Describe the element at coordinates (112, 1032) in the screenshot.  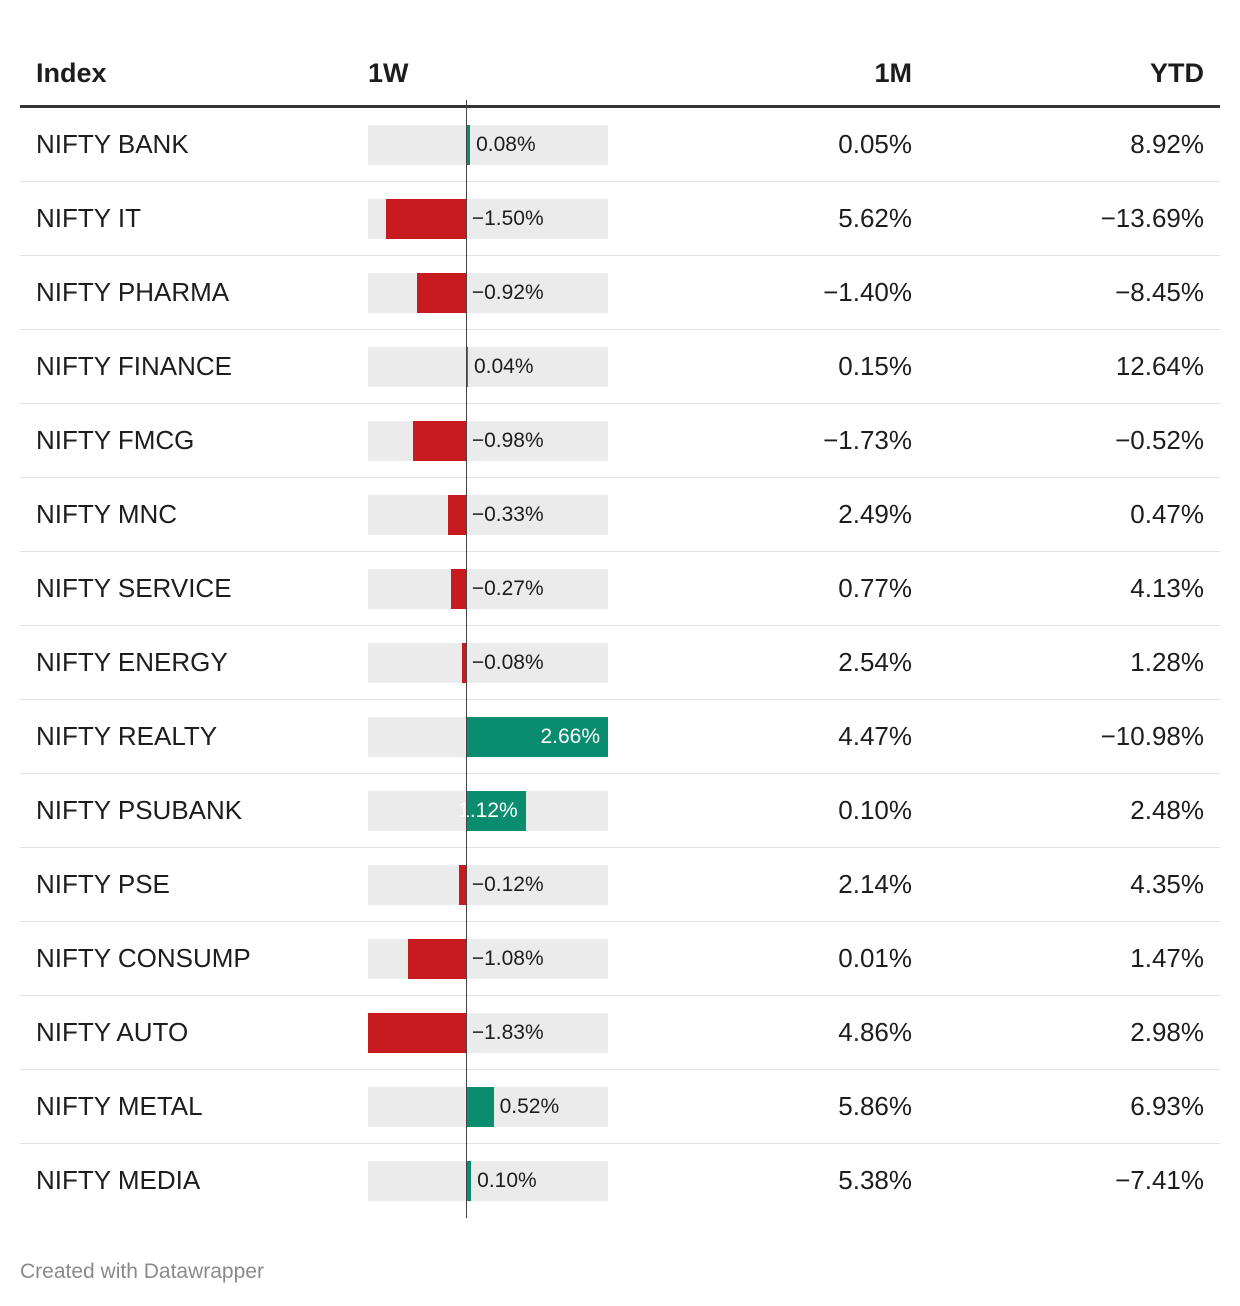
I see `index-name-cell: NIFTY AUTO` at that location.